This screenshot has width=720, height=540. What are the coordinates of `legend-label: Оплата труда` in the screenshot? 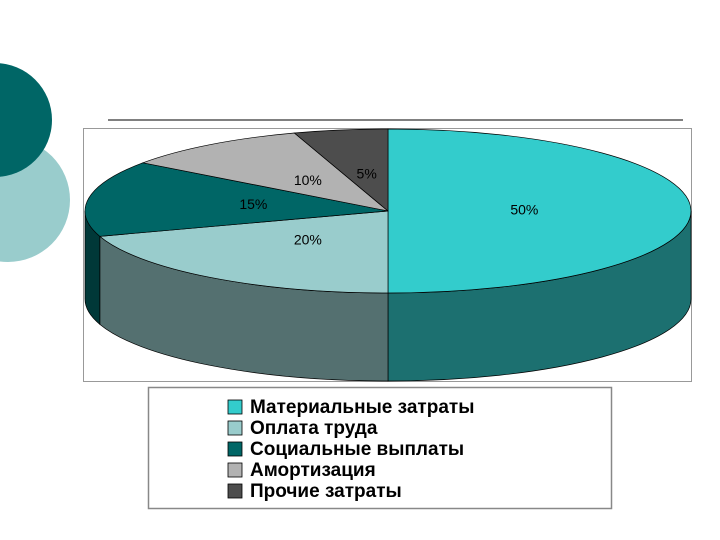 It's located at (314, 428).